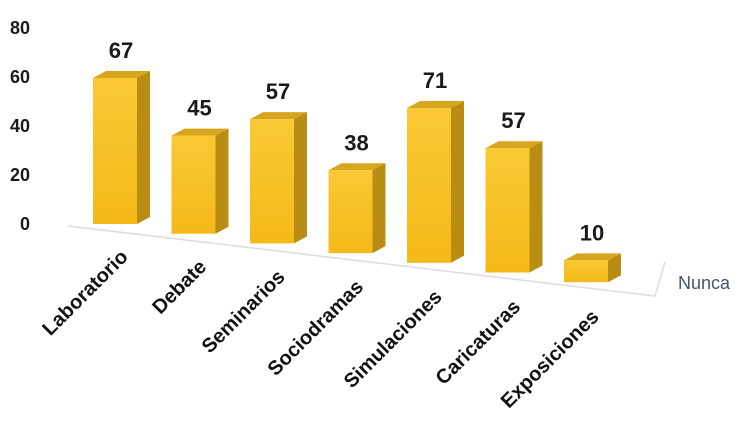 Image resolution: width=745 pixels, height=434 pixels. What do you see at coordinates (592, 232) in the screenshot?
I see `data-label: 10` at bounding box center [592, 232].